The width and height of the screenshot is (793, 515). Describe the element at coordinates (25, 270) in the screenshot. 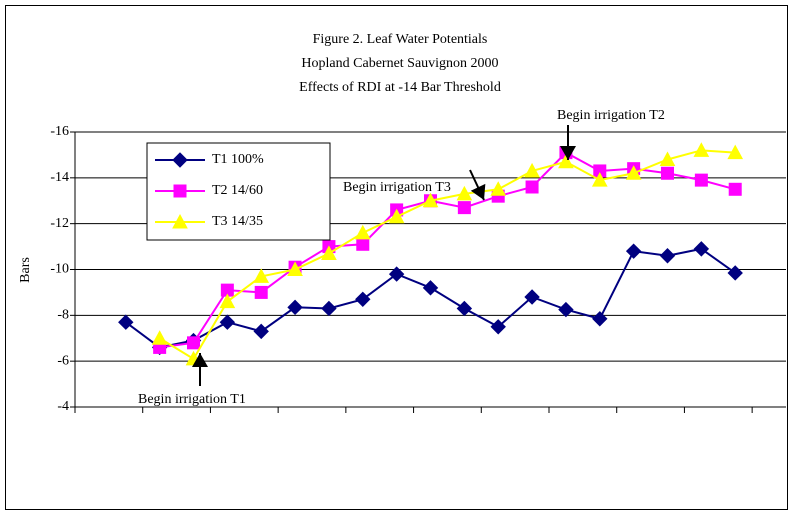

I see `y-axis-label: Bars` at that location.